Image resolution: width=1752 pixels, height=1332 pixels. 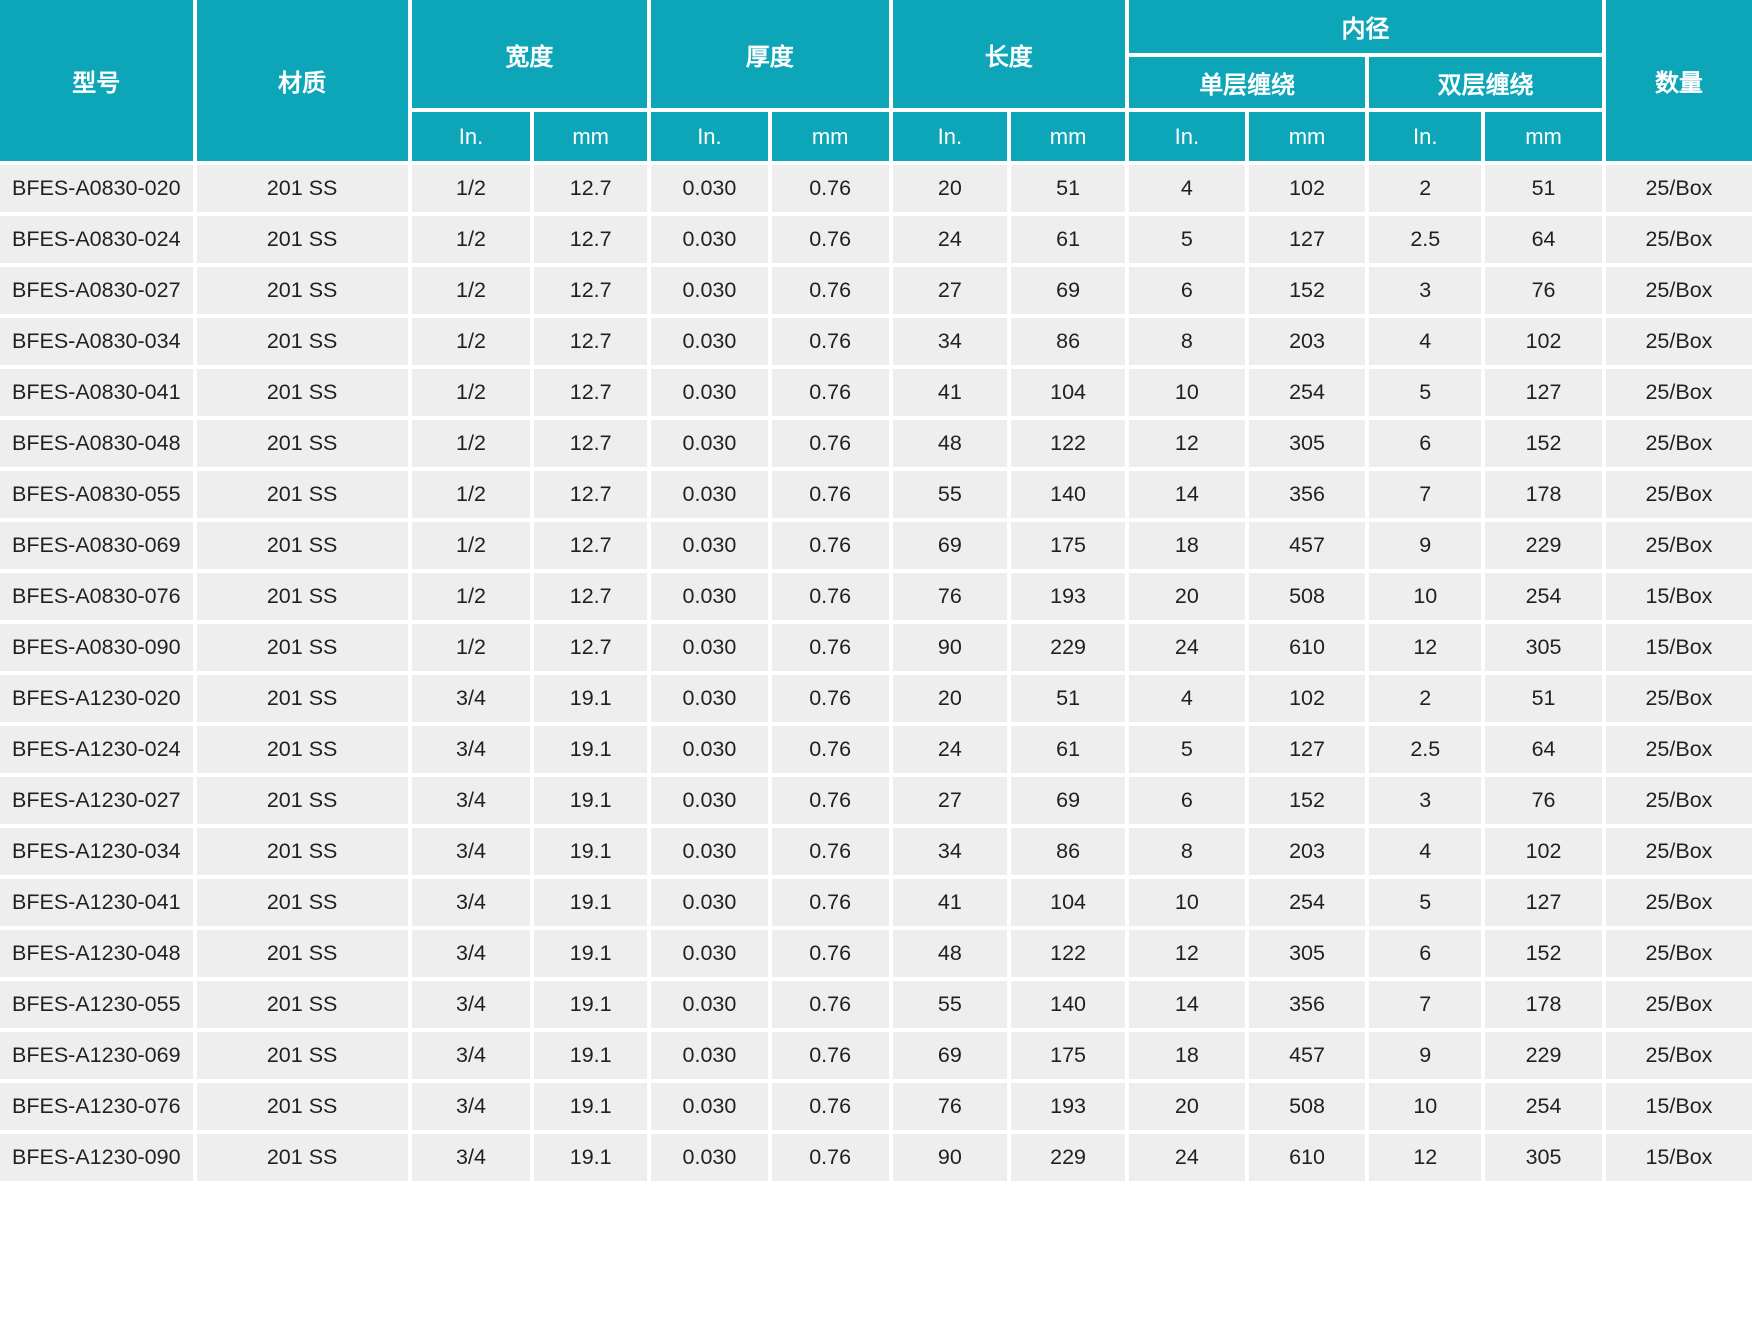 What do you see at coordinates (1307, 239) in the screenshot?
I see `cell-single-wrap-mm: 127` at bounding box center [1307, 239].